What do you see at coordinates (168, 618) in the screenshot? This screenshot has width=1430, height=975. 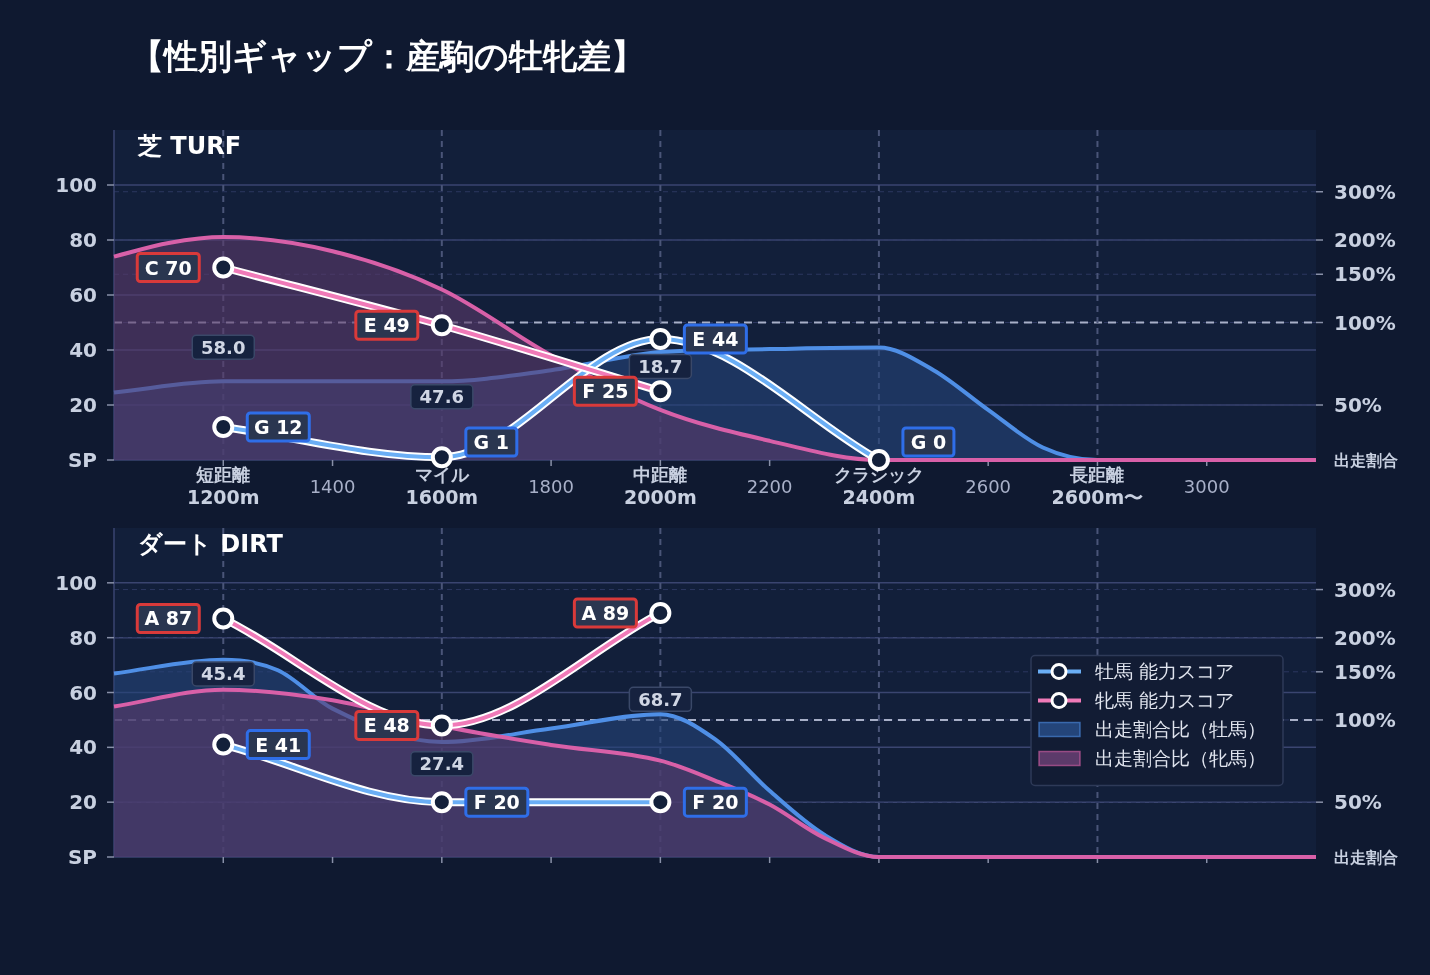 I see `data-label: A 87` at bounding box center [168, 618].